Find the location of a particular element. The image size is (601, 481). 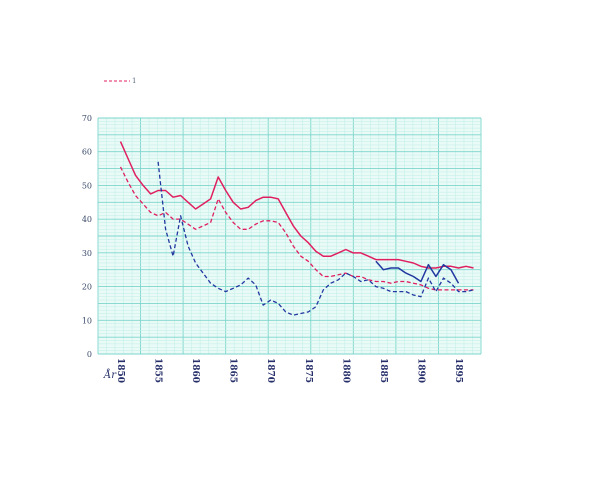

y-tick-label: 30 is located at coordinates (87, 253).